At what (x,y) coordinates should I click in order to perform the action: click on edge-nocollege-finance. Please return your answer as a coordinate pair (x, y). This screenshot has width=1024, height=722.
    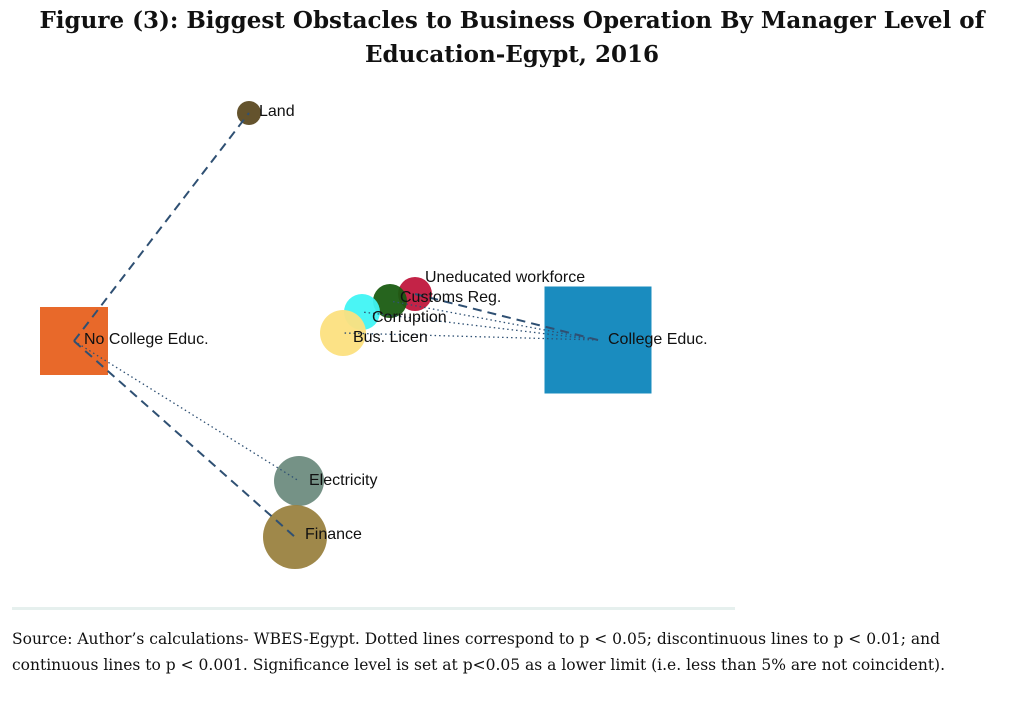
    Looking at the image, I should click on (184, 439).